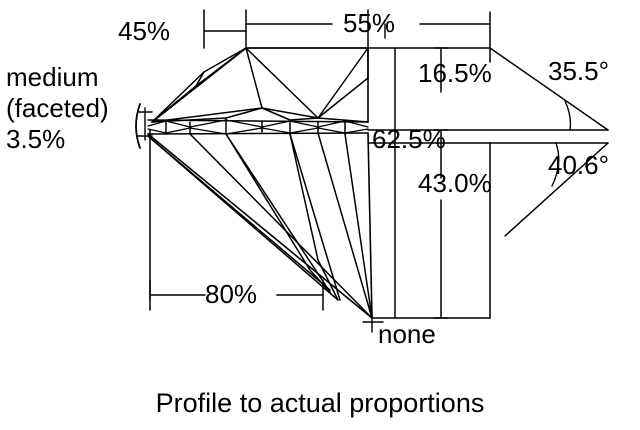 Image resolution: width=640 pixels, height=430 pixels. What do you see at coordinates (258, 121) in the screenshot?
I see `girdle-top-edge` at bounding box center [258, 121].